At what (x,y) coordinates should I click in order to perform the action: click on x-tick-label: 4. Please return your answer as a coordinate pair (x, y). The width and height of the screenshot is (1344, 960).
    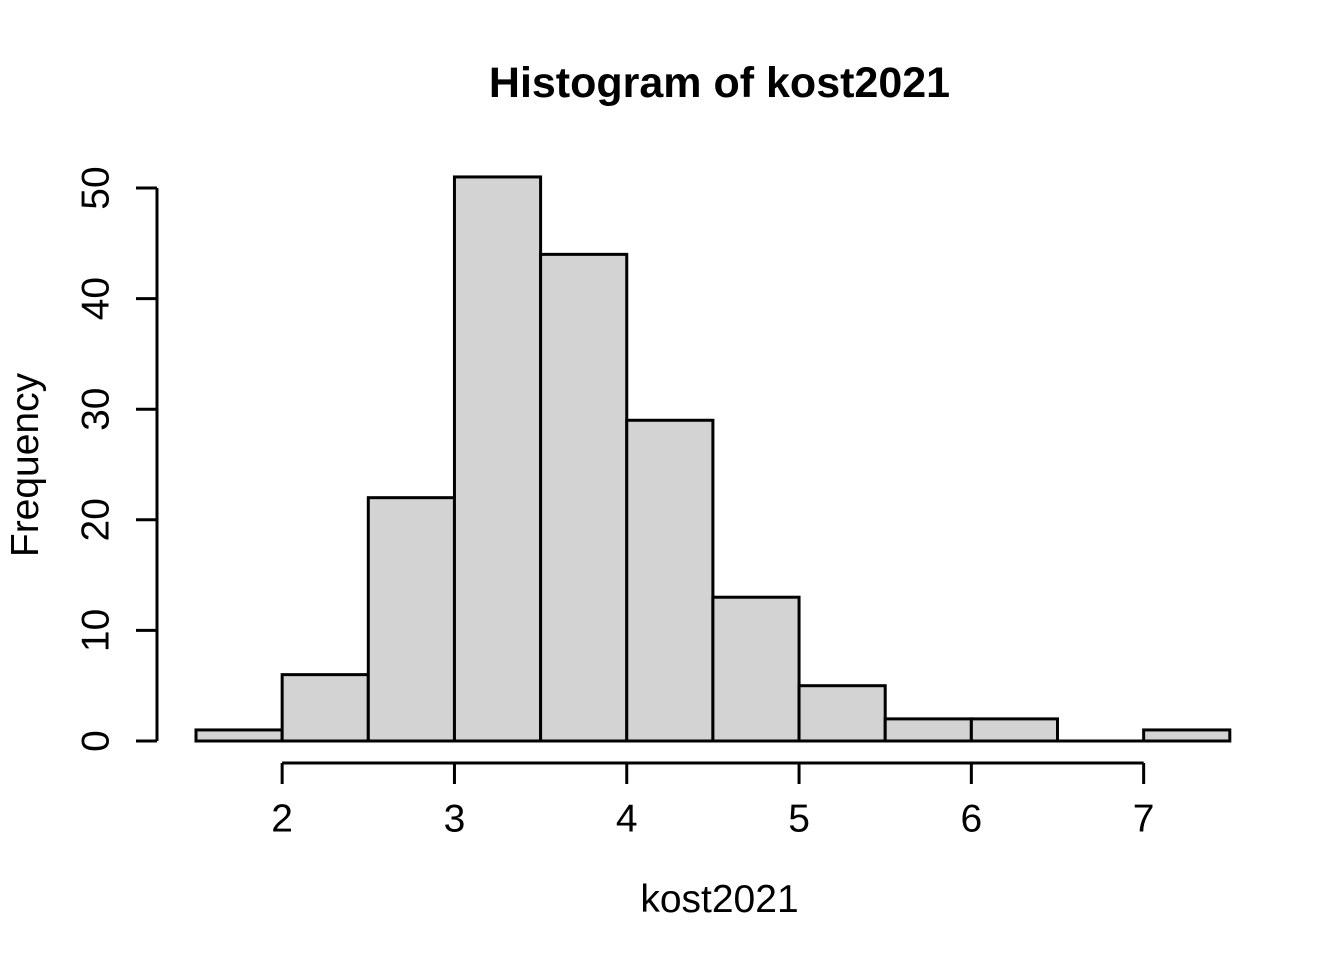
    Looking at the image, I should click on (627, 819).